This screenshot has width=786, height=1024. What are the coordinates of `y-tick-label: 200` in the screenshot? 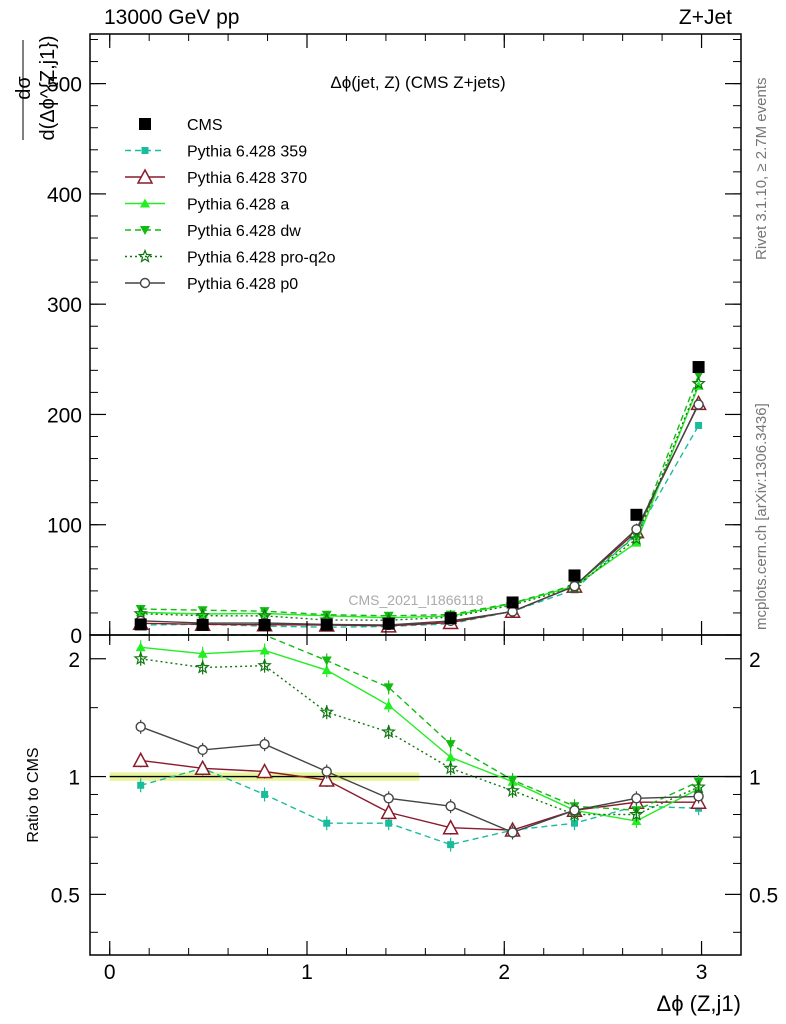 It's located at (64, 415).